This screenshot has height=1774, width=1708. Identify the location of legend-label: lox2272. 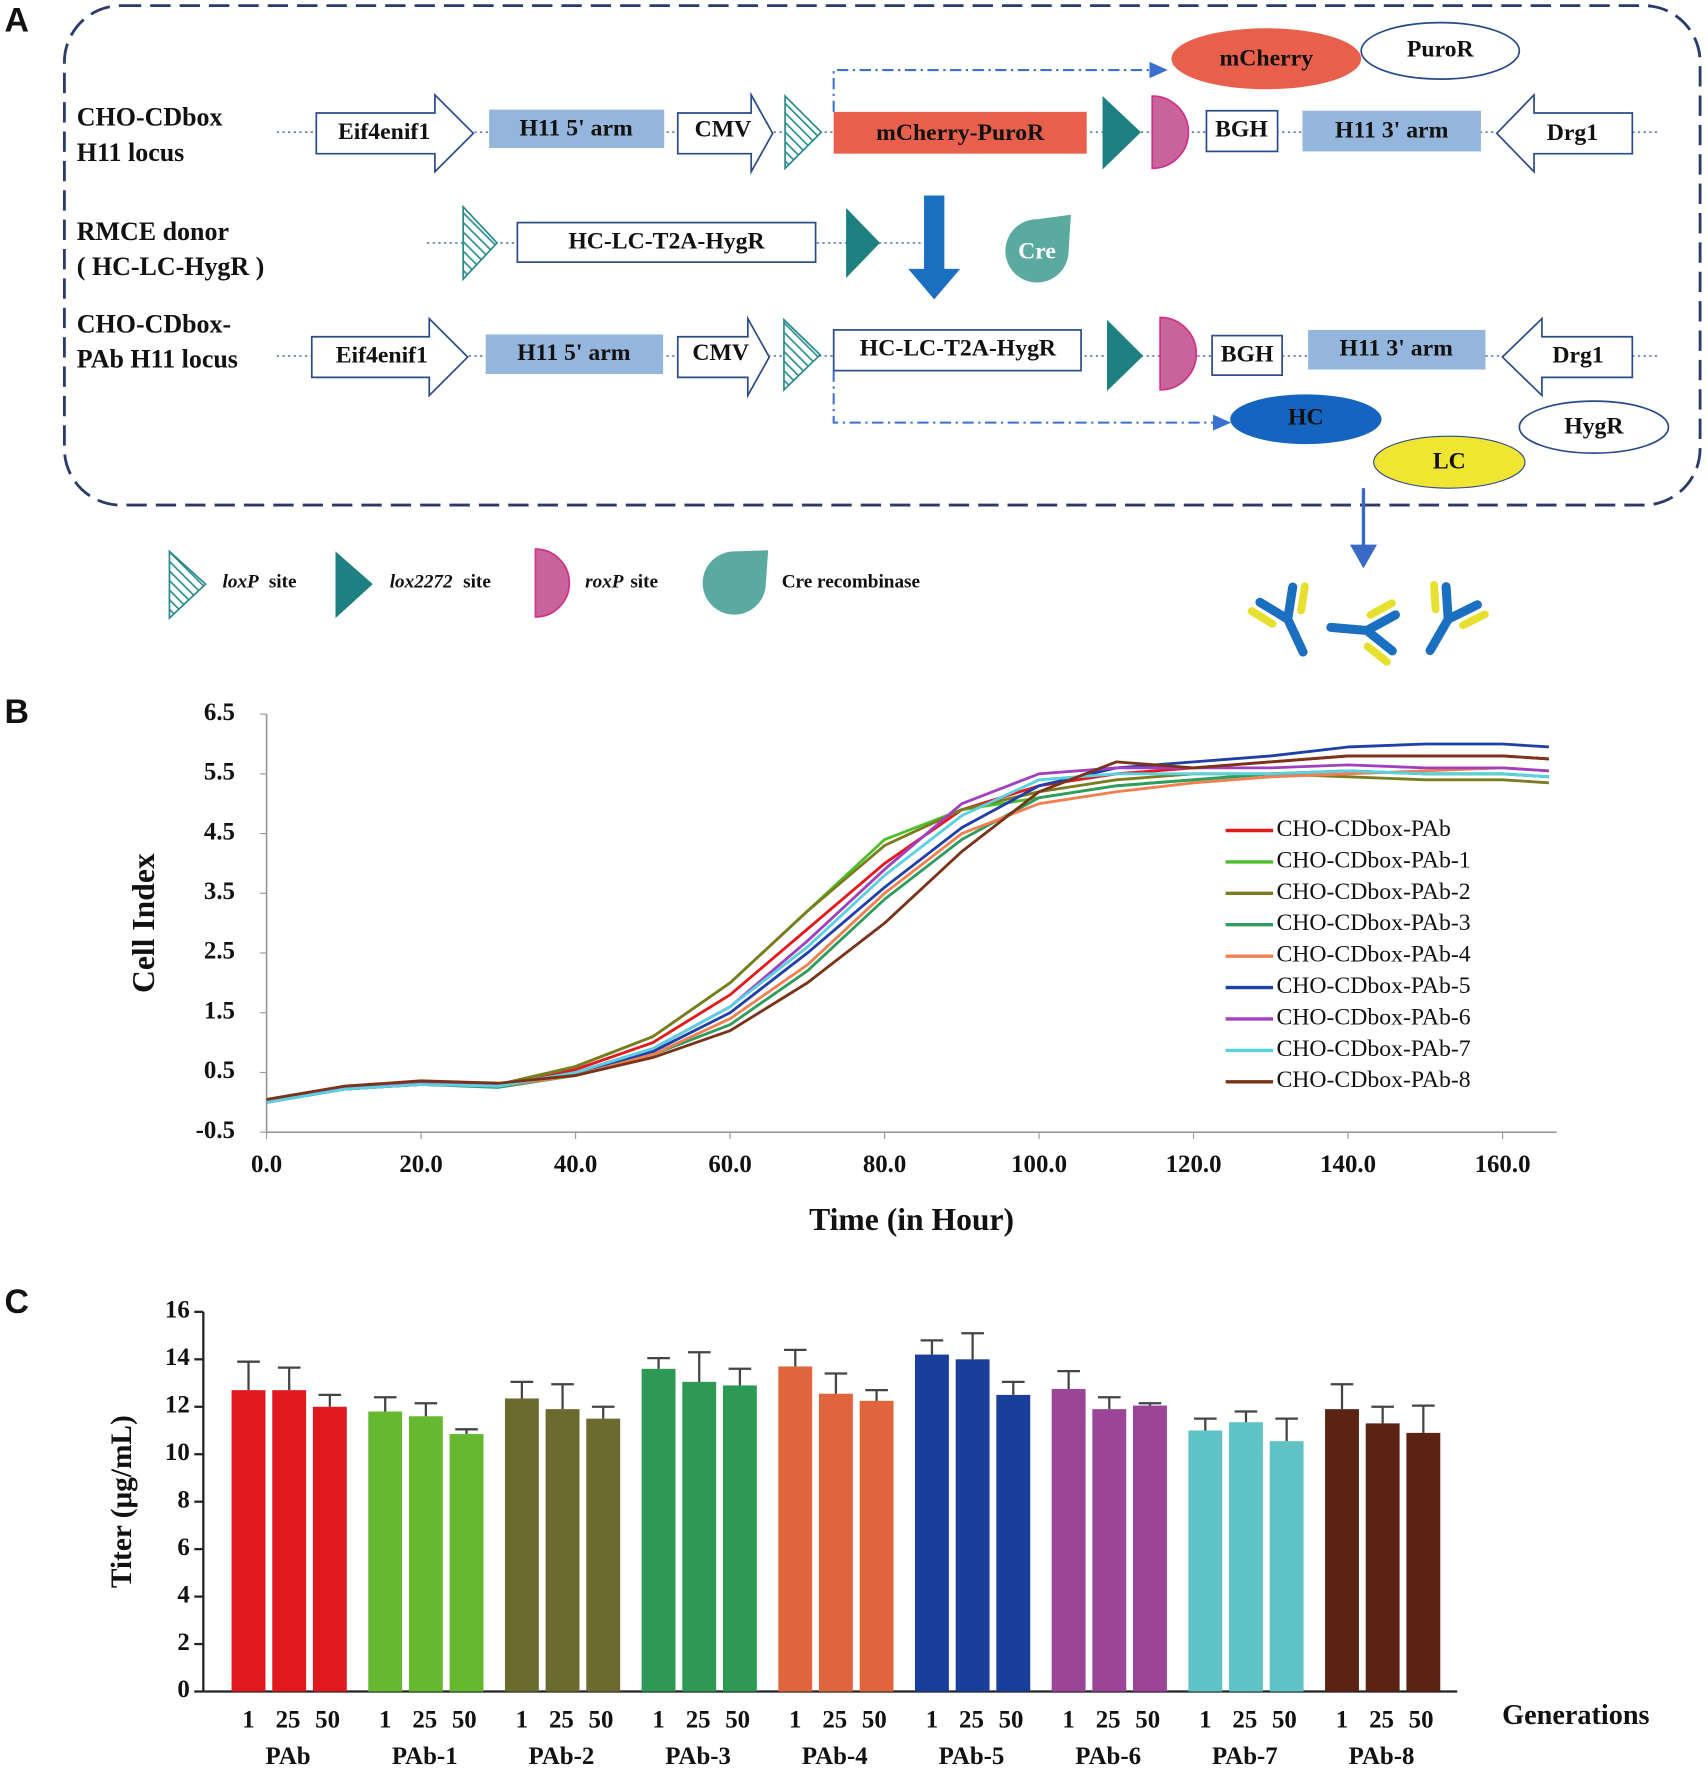
(421, 581).